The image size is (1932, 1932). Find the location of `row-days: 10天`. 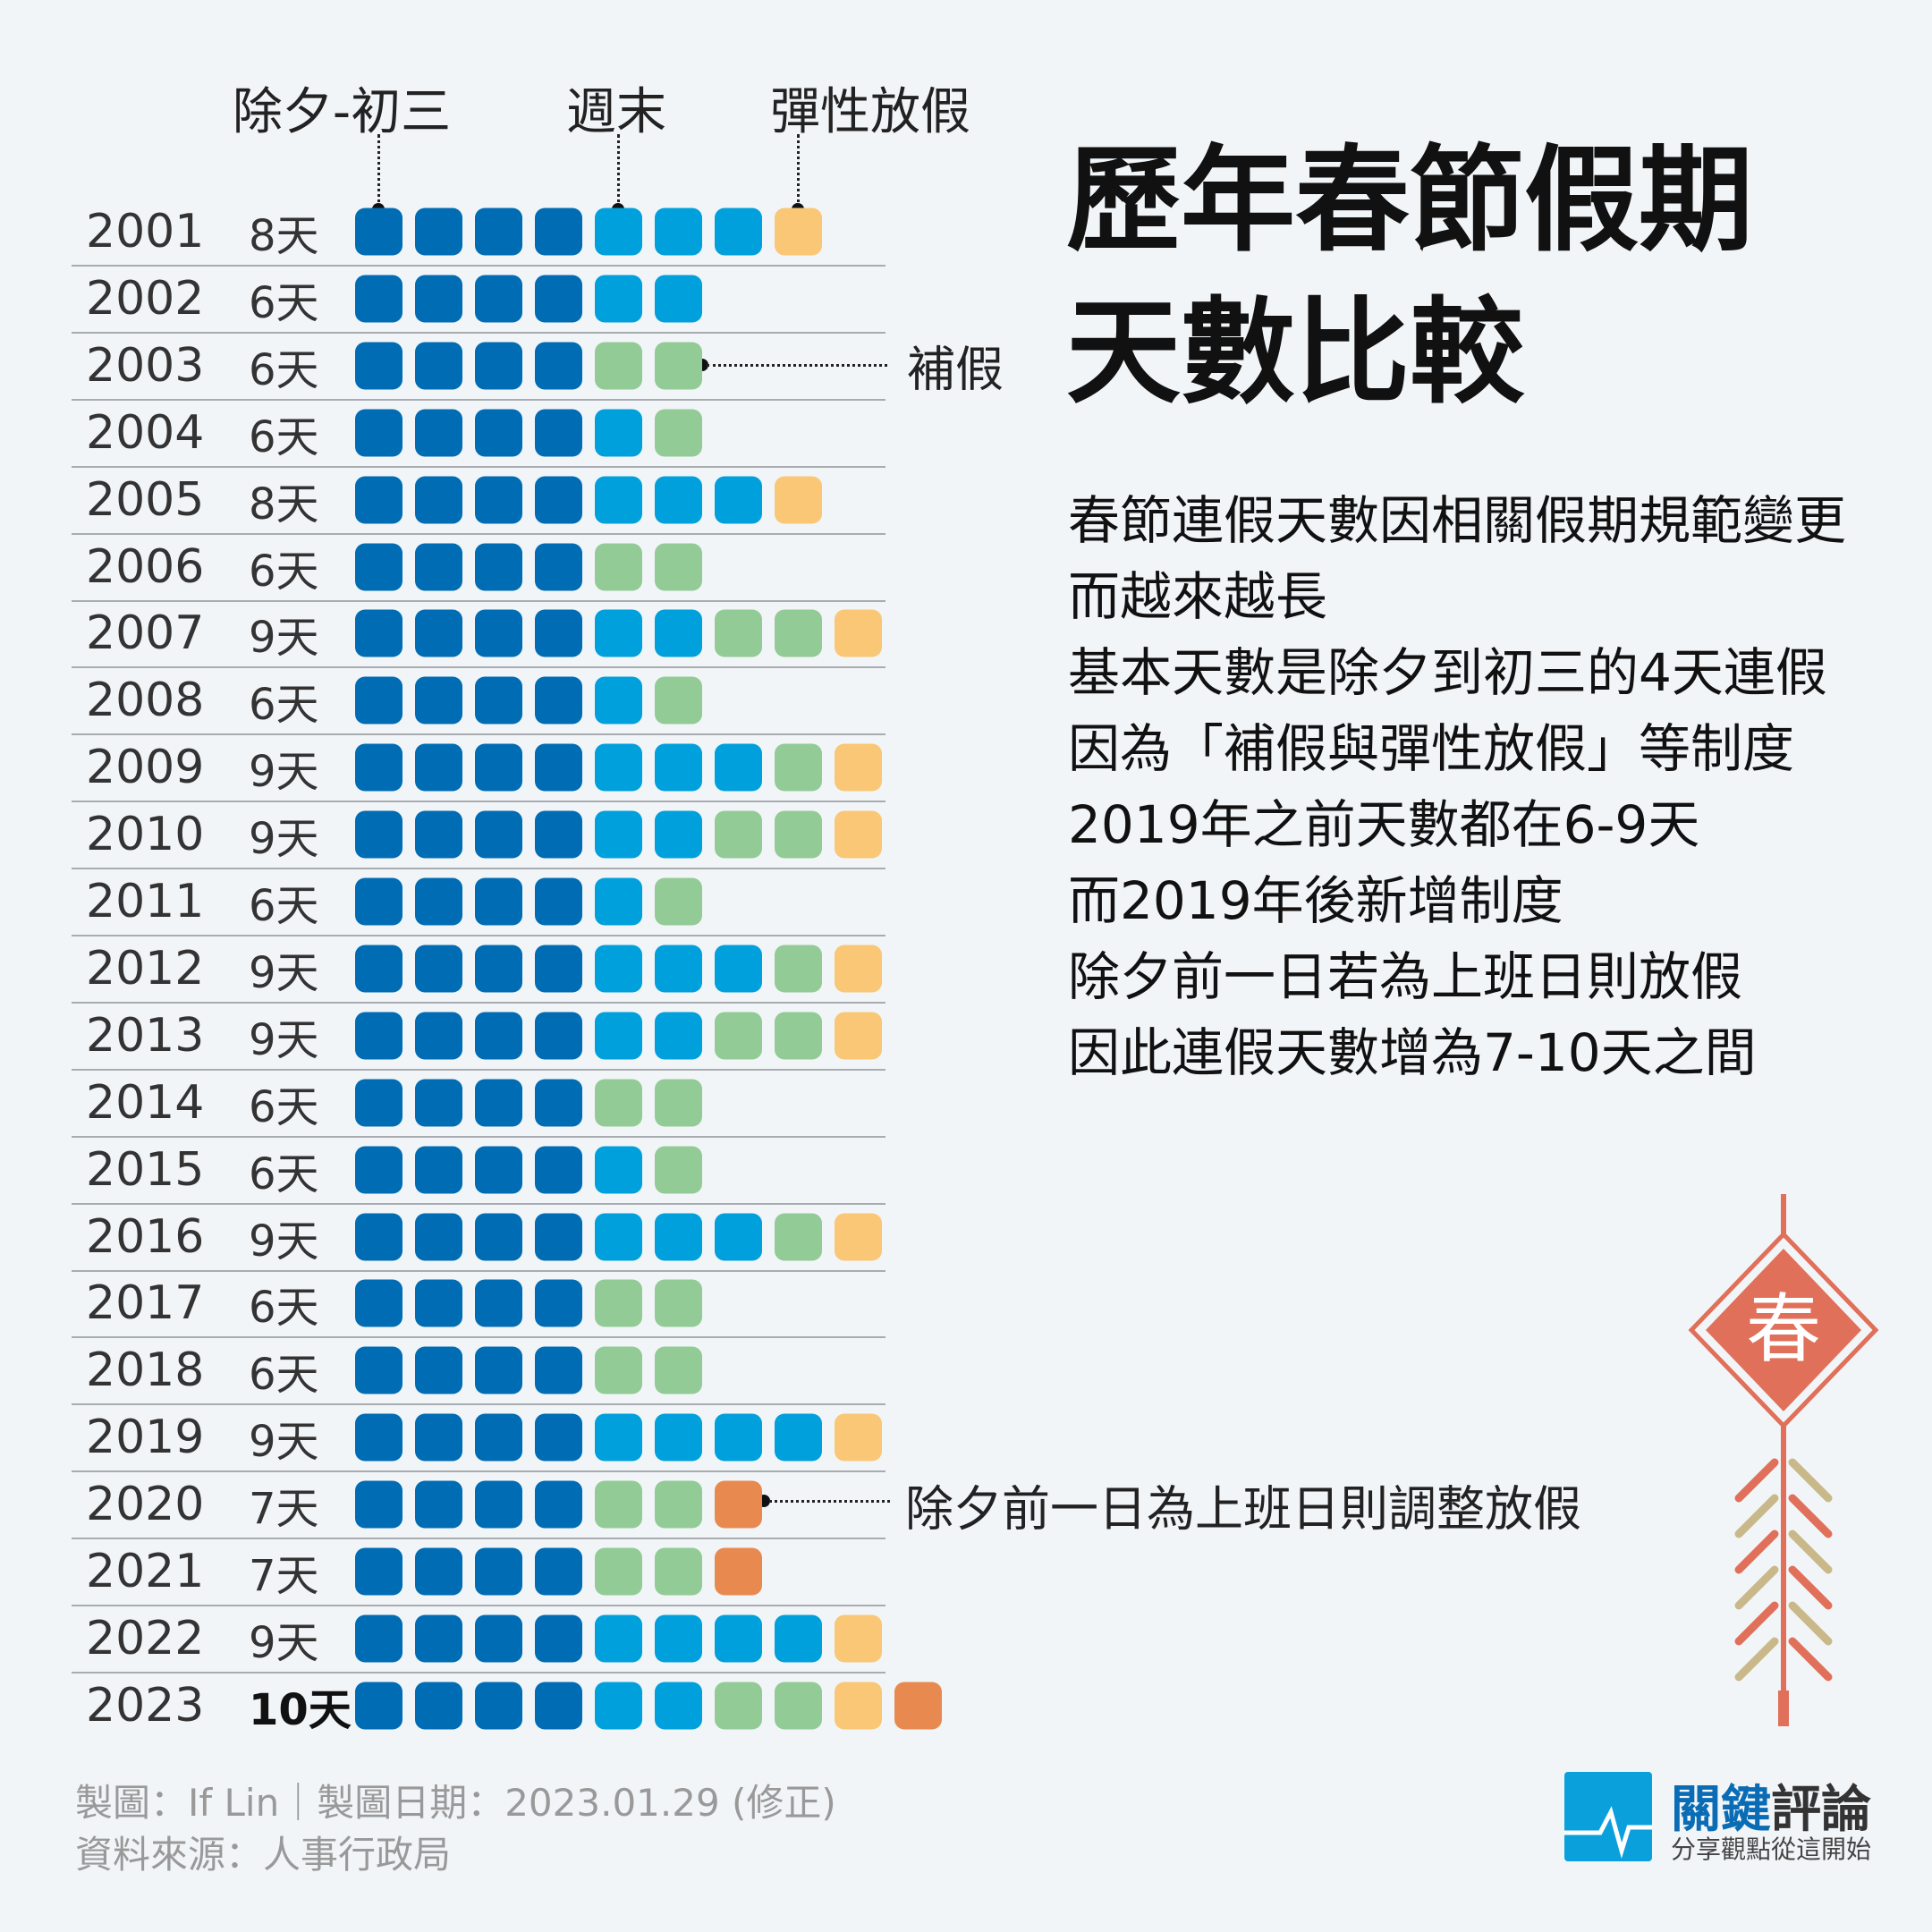

row-days: 10天 is located at coordinates (300, 1709).